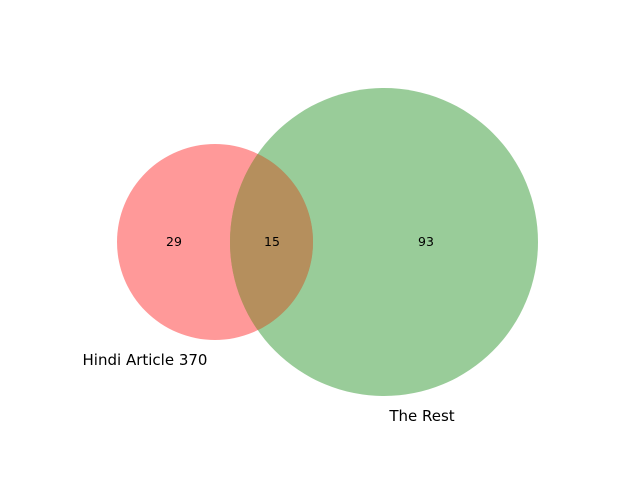  What do you see at coordinates (426, 241) in the screenshot?
I see `set-b-only-count: 93` at bounding box center [426, 241].